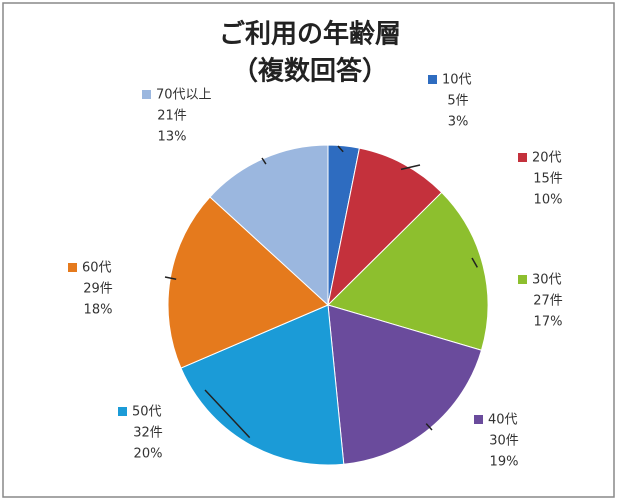  Describe the element at coordinates (98, 310) in the screenshot. I see `percent-label: 18%` at that location.